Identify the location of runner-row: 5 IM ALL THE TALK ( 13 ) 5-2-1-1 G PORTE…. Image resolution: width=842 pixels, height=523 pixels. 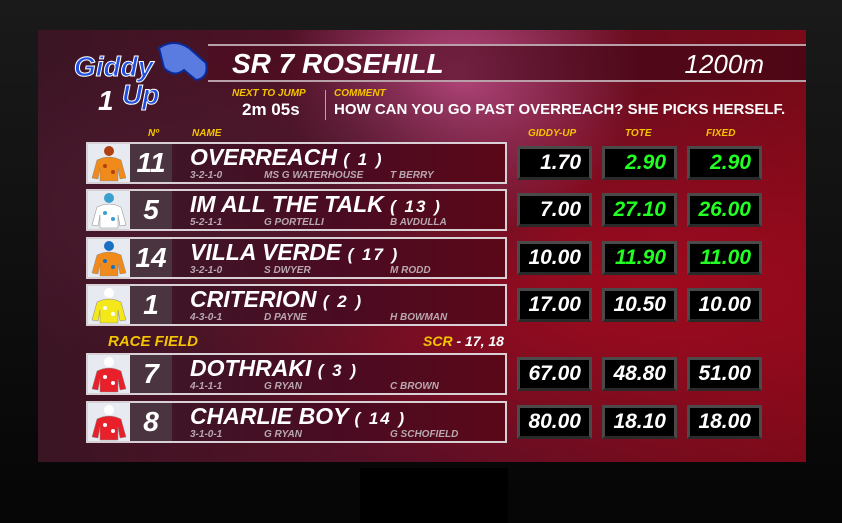
(296, 210).